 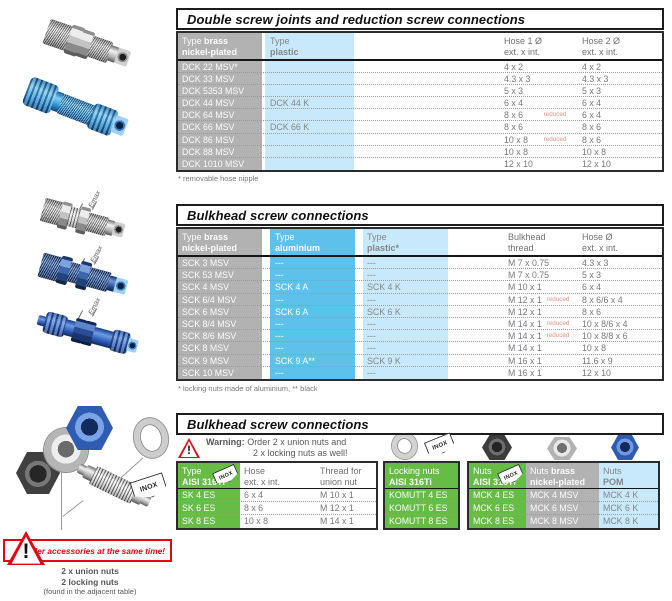 What do you see at coordinates (523, 41) in the screenshot?
I see `hose1-label: Hose 1 Ø` at bounding box center [523, 41].